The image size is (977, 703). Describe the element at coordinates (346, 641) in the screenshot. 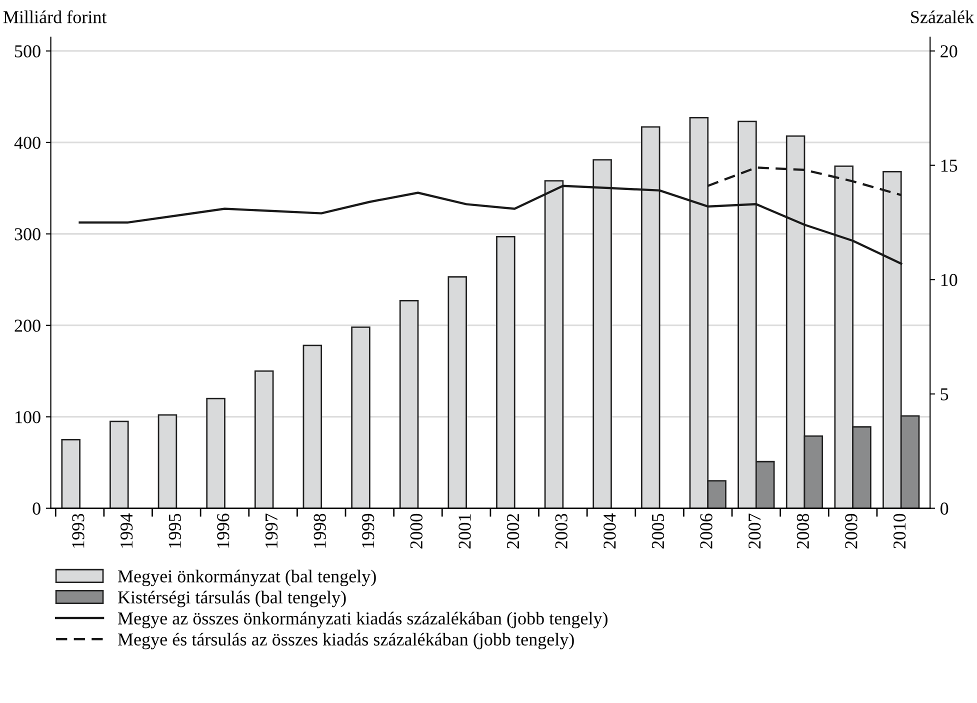

I see `legend-label: Megye és társulás az összes kiadás százalékában (jobb tengely)` at that location.